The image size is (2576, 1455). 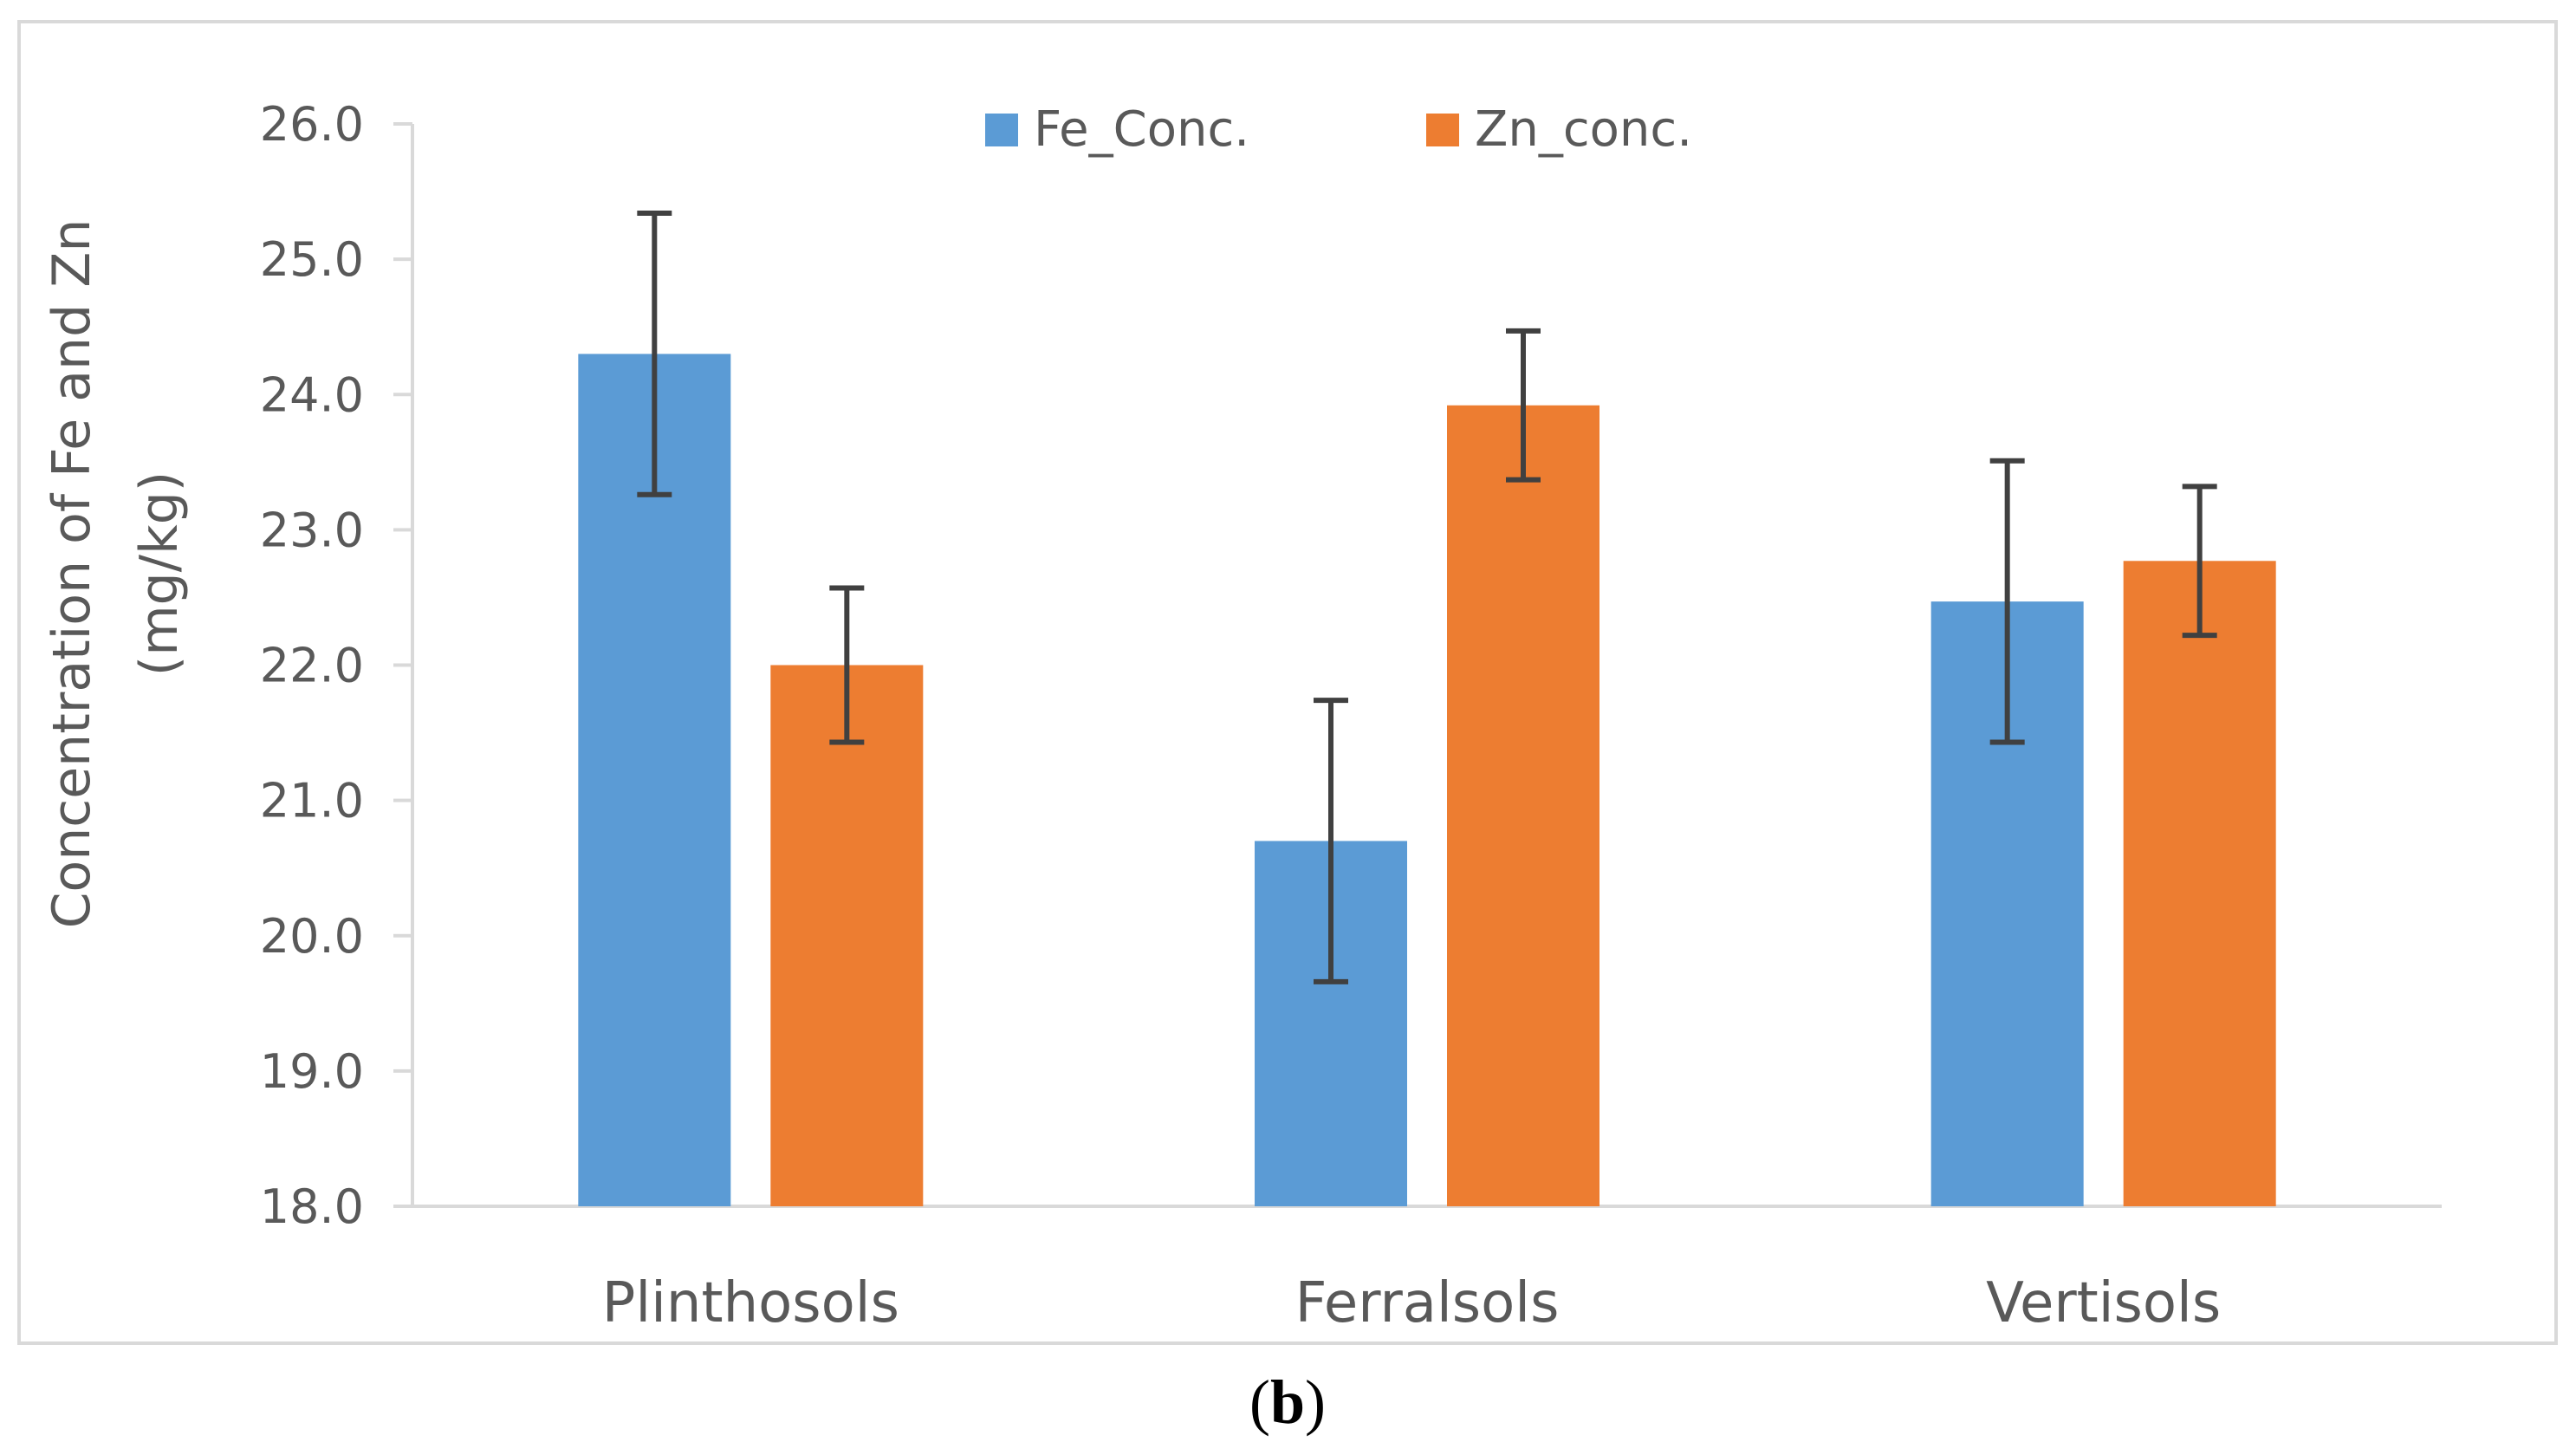 I want to click on x-category-label: Ferralsols, so click(x=1428, y=1303).